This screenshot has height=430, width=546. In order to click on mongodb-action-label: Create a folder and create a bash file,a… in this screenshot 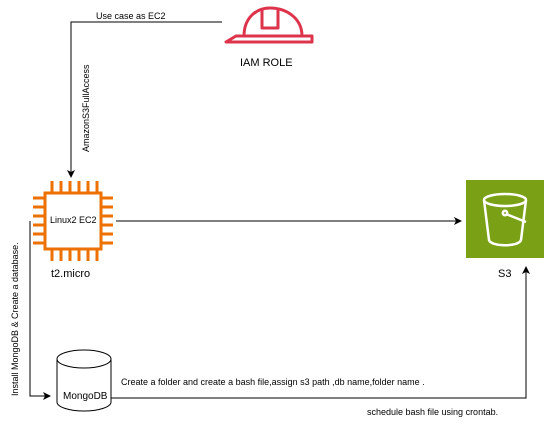, I will do `click(273, 382)`.